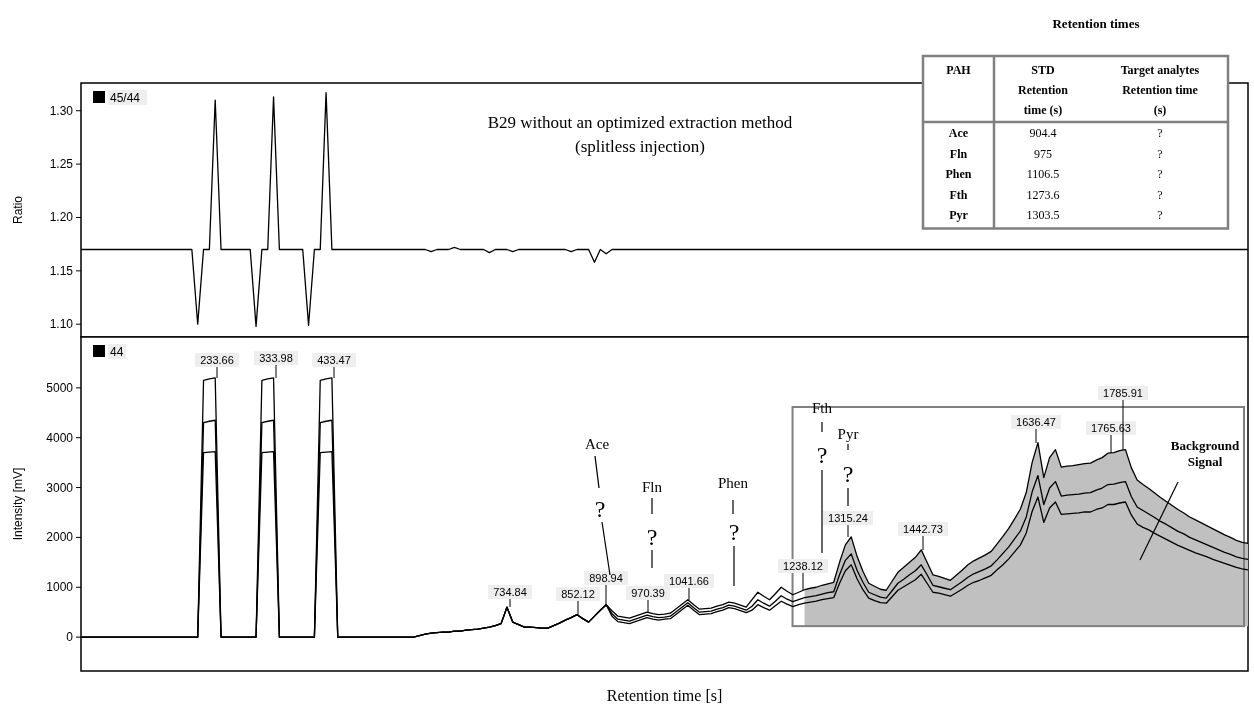  I want to click on text: Retention times, so click(1096, 23).